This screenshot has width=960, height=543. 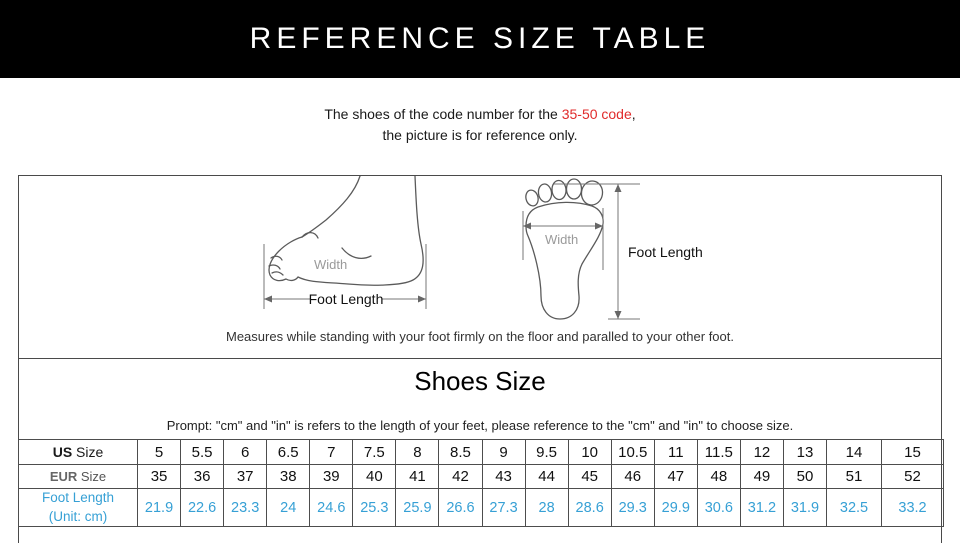 I want to click on foot-top-view-diagram: Width Foot Length, so click(x=612, y=249).